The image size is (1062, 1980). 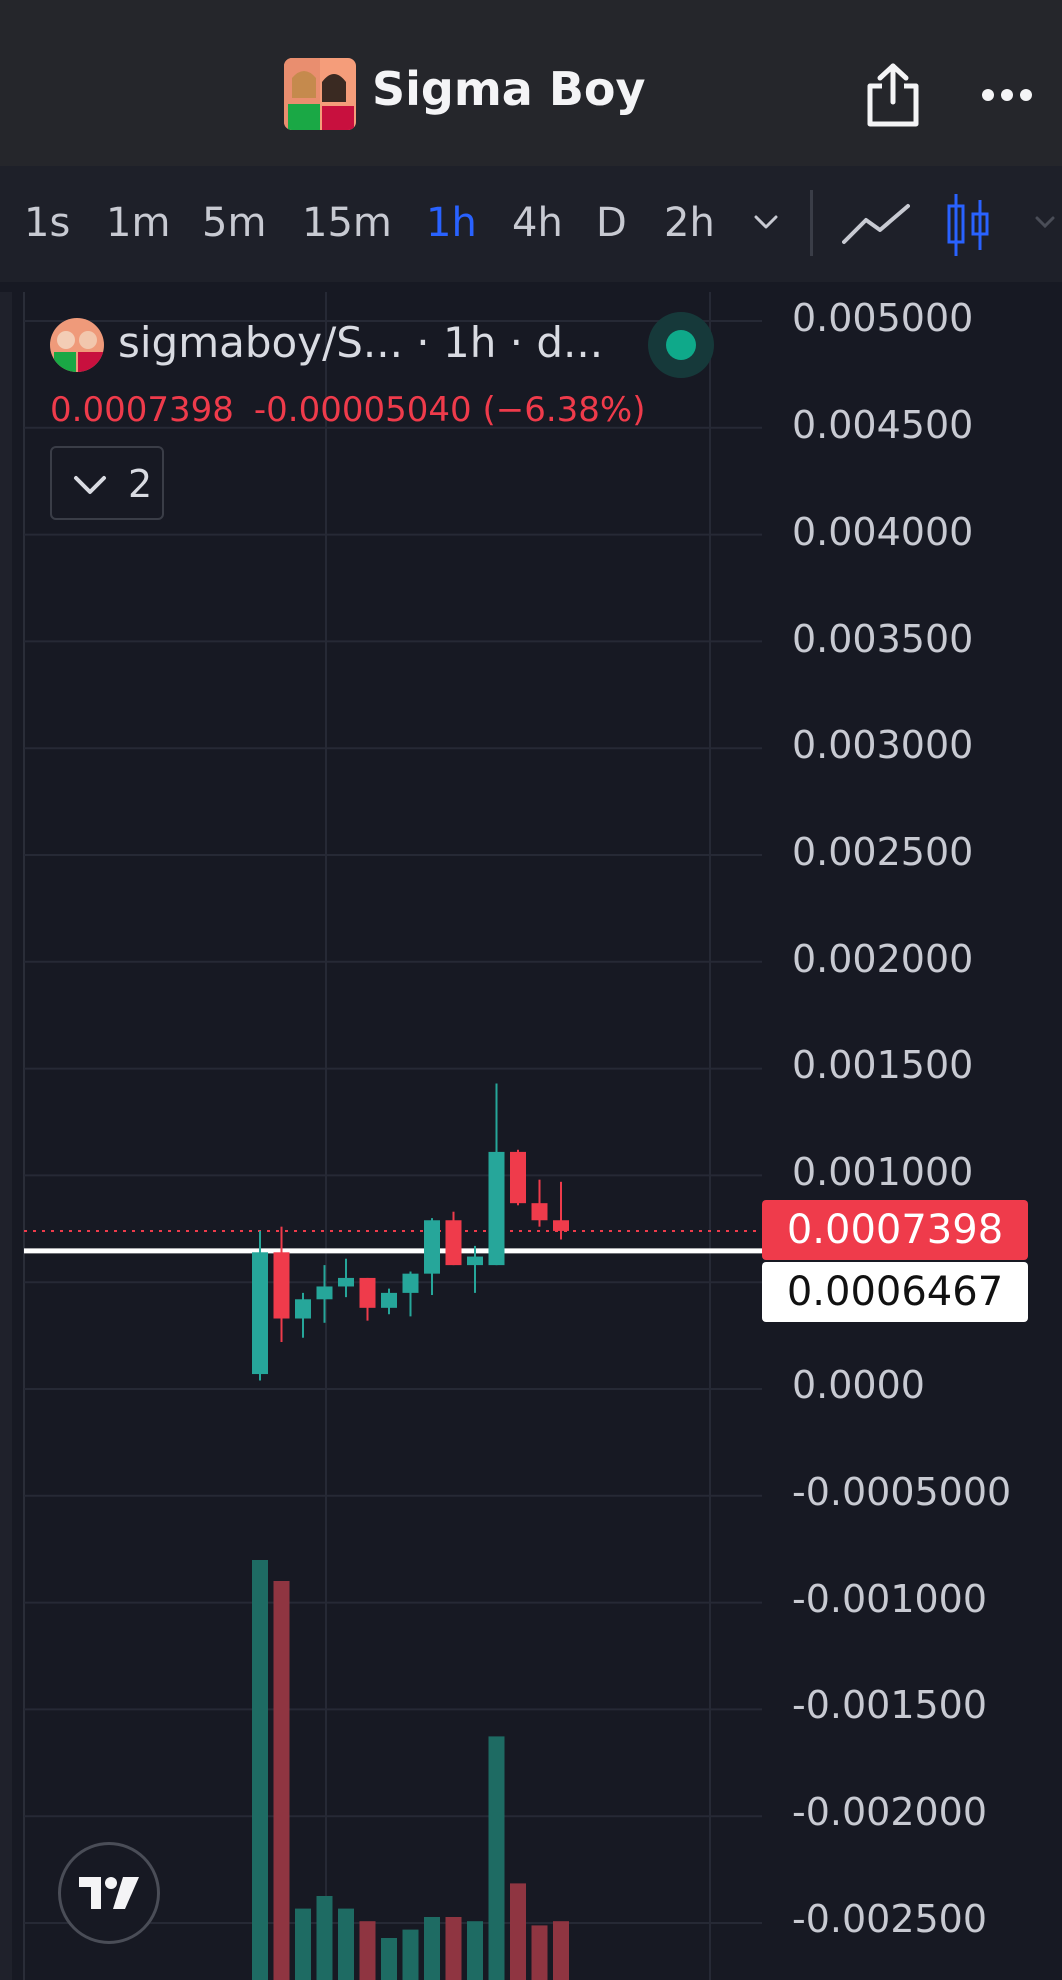 What do you see at coordinates (451, 223) in the screenshot?
I see `timeframe-1h: 1h` at bounding box center [451, 223].